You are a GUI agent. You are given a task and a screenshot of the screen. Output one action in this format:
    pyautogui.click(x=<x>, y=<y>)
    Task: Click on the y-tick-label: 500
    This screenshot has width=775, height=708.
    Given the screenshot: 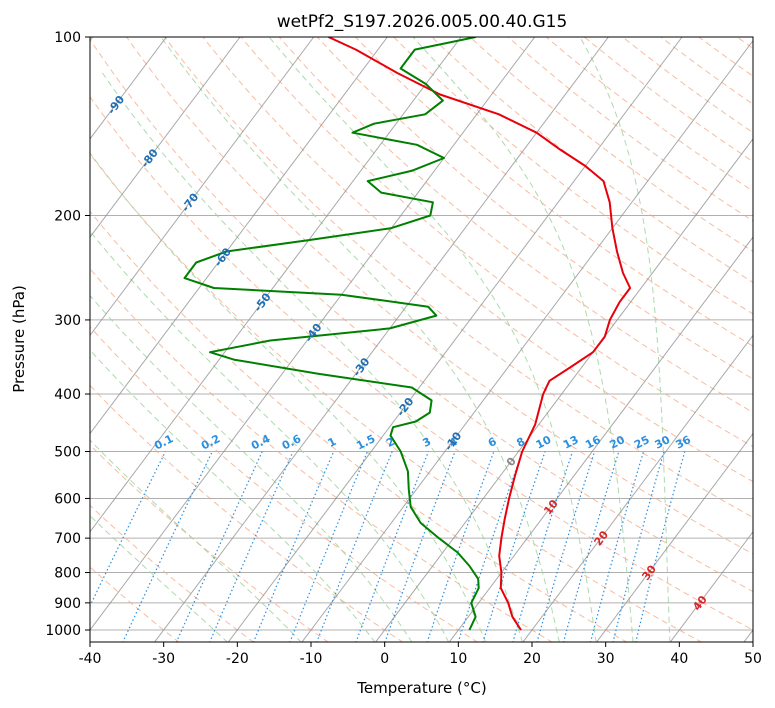 What is the action you would take?
    pyautogui.click(x=67, y=452)
    